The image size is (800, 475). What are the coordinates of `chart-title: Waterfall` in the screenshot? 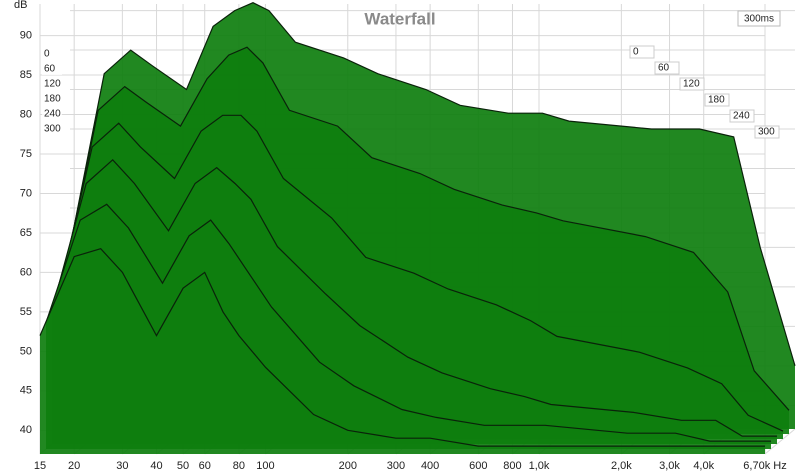 It's located at (399, 18).